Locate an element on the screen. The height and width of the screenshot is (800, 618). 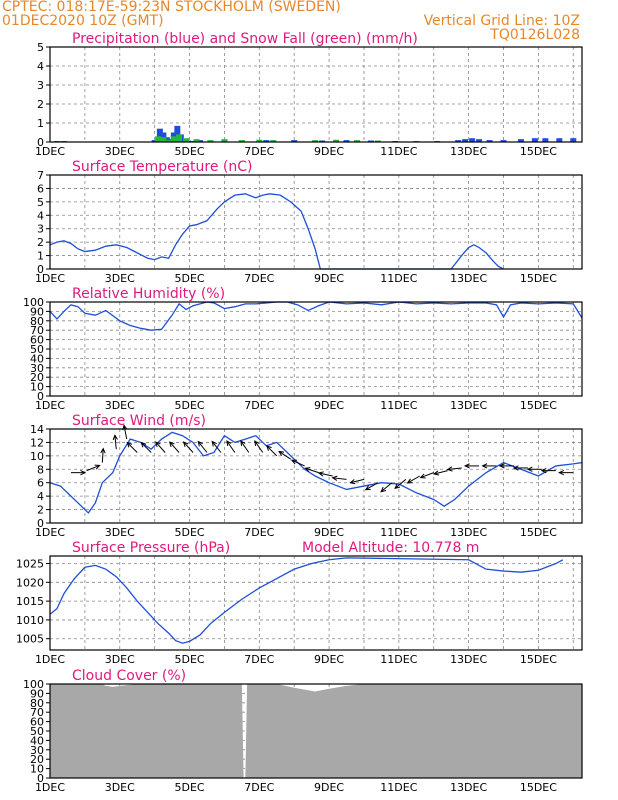
y-tick-label: 3 is located at coordinates (40, 85).